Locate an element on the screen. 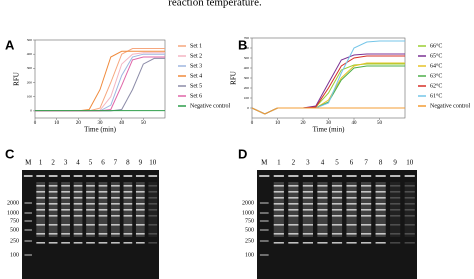  legend-label: Negative control is located at coordinates (210, 106).